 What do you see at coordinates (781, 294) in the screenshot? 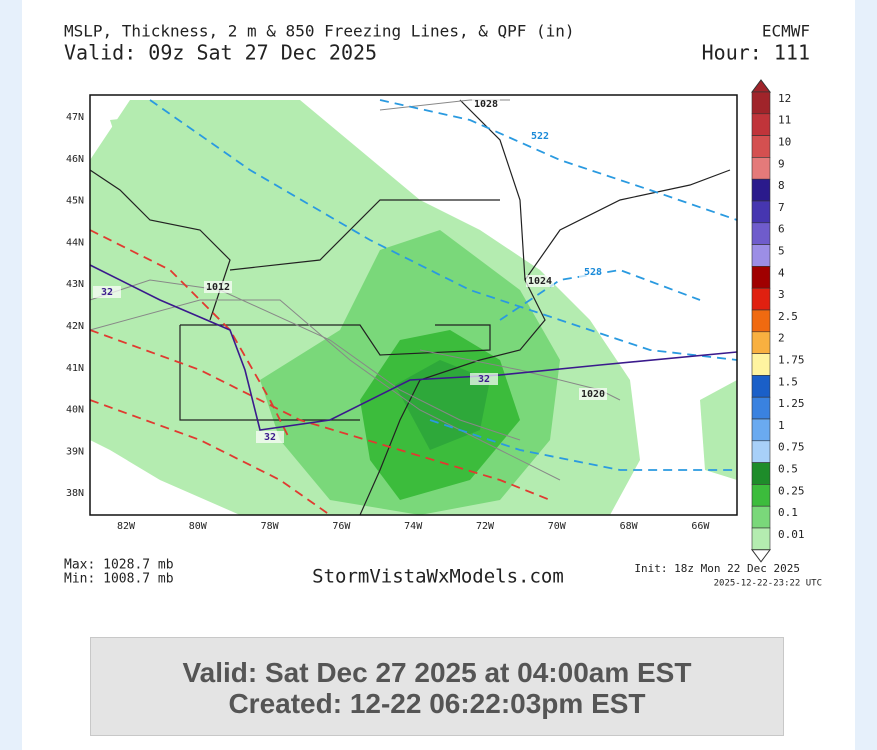
I see `colorbar-label: 3` at bounding box center [781, 294].